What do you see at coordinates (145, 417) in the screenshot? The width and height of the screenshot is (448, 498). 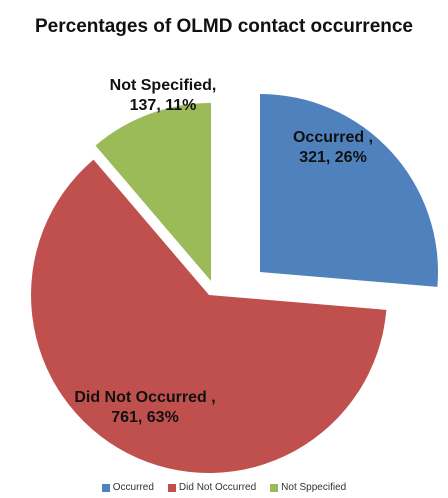 I see `slice-label-did-not-occurred-value: 761, 63%` at bounding box center [145, 417].